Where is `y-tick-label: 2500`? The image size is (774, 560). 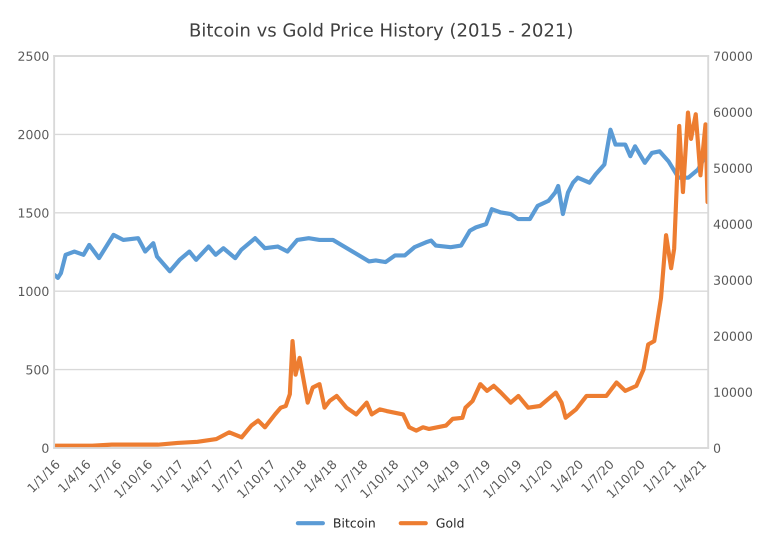 y-tick-label: 2500 is located at coordinates (33, 56).